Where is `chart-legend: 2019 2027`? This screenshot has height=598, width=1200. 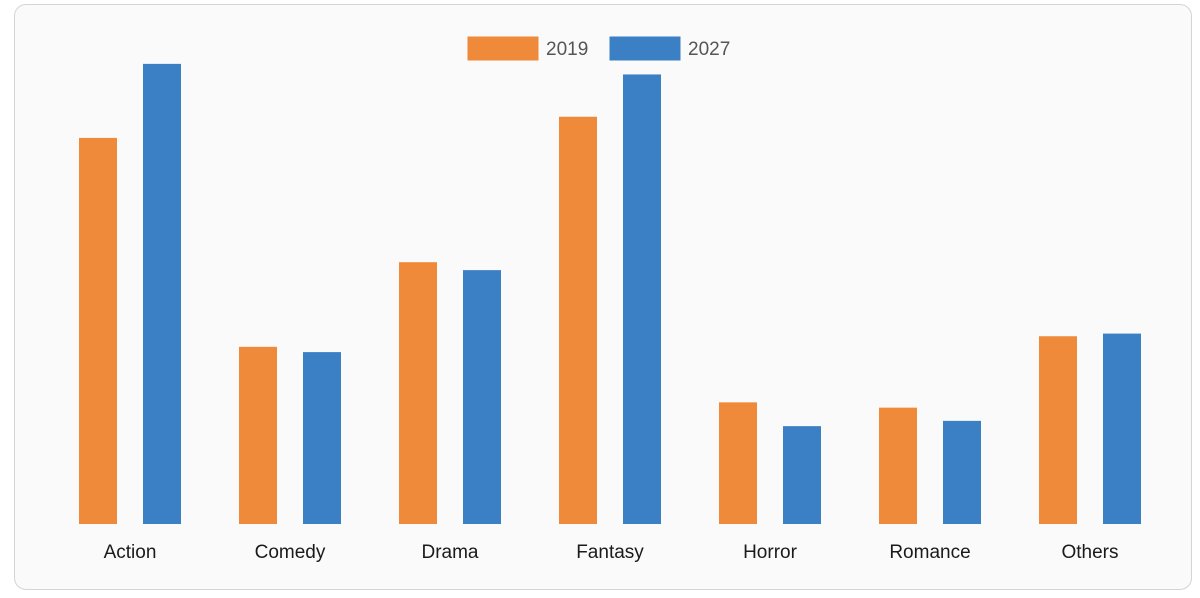
chart-legend: 2019 2027 is located at coordinates (598, 48).